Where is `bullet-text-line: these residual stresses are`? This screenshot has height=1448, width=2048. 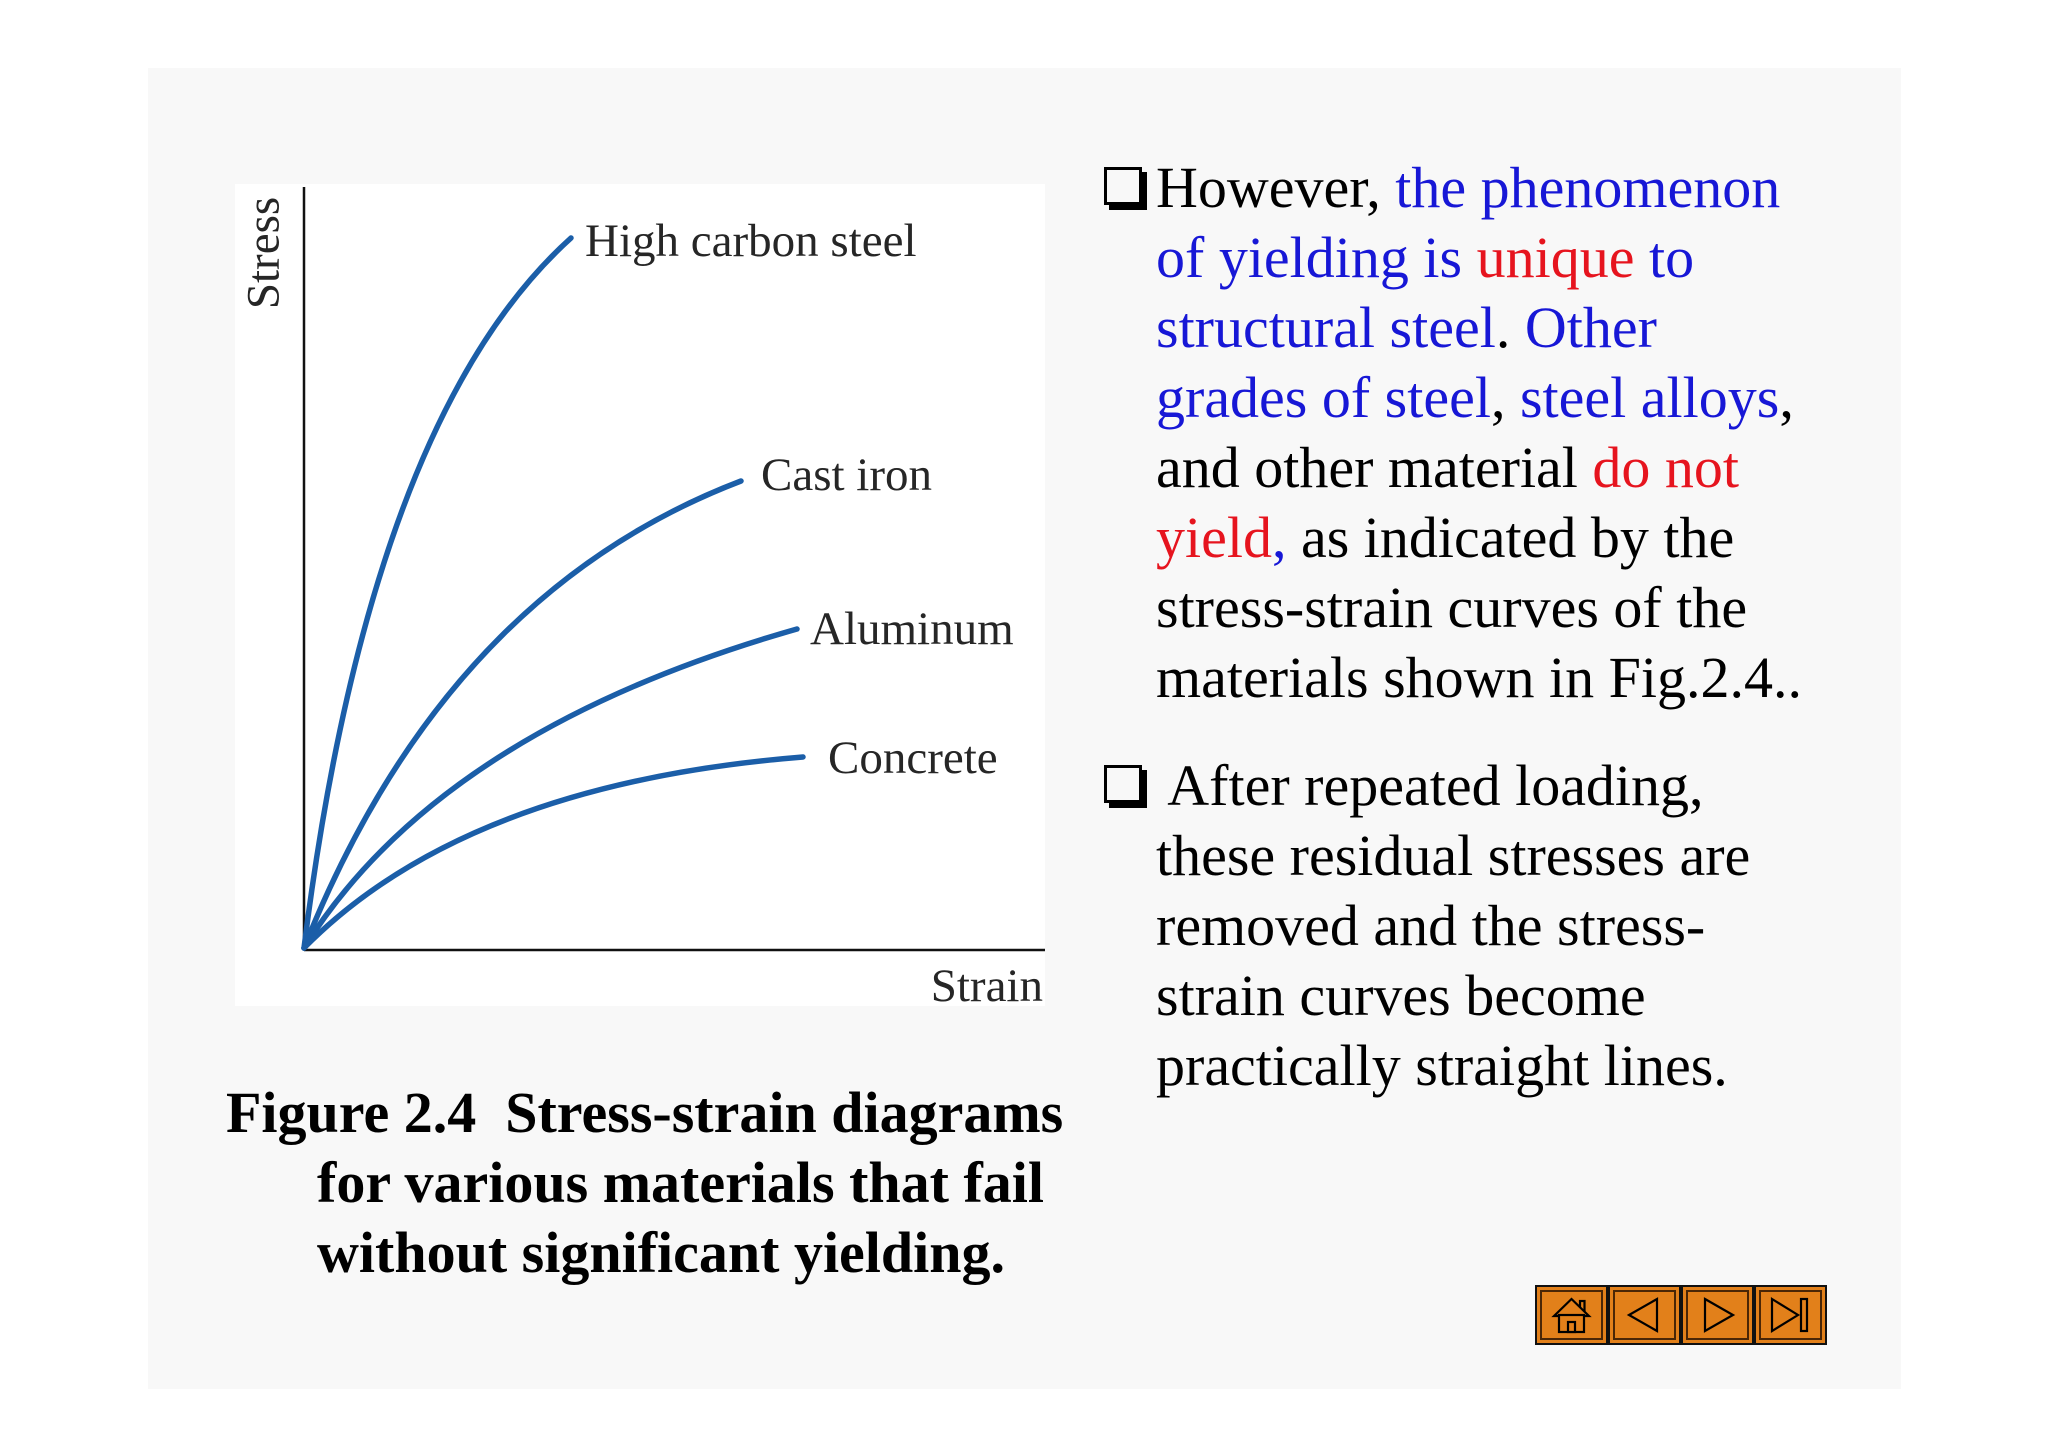 bullet-text-line: these residual stresses are is located at coordinates (1453, 856).